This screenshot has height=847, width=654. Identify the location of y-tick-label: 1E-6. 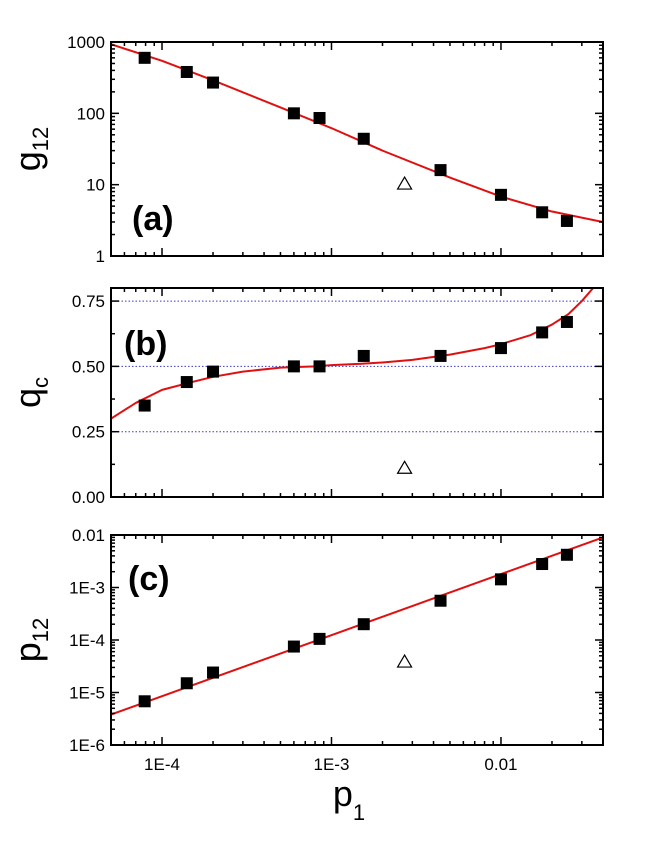
(87, 745).